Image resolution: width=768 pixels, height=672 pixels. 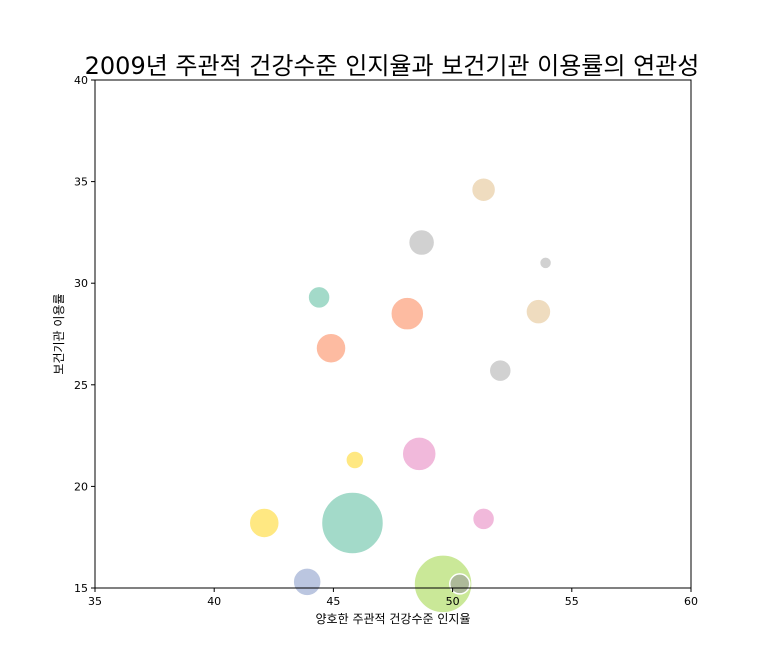 I want to click on x-tick-label: 35, so click(x=95, y=601).